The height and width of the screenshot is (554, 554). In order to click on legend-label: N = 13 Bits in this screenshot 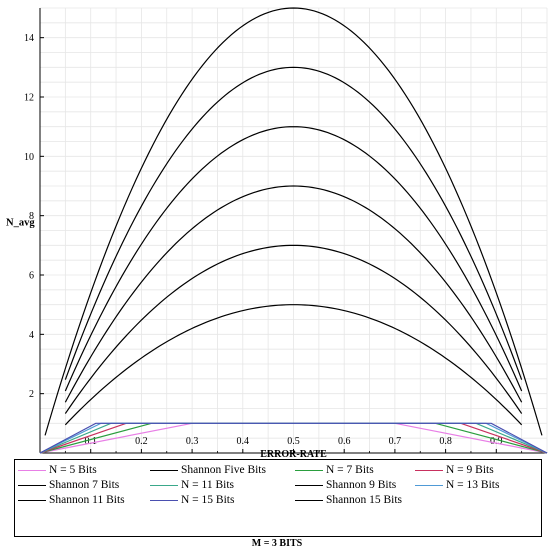, I will do `click(473, 485)`.